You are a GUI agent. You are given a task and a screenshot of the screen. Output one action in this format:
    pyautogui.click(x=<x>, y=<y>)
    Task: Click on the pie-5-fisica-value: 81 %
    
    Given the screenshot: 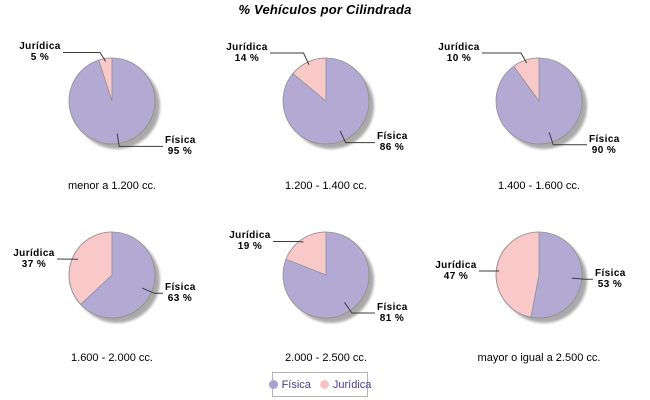 What is the action you would take?
    pyautogui.click(x=392, y=318)
    